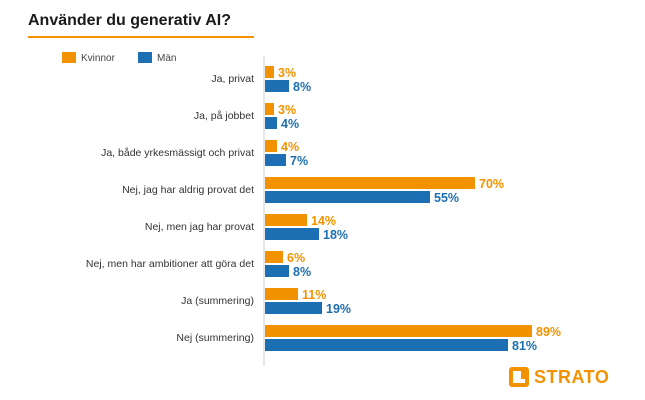 This screenshot has width=645, height=400. What do you see at coordinates (338, 309) in the screenshot?
I see `data-label: 19%` at bounding box center [338, 309].